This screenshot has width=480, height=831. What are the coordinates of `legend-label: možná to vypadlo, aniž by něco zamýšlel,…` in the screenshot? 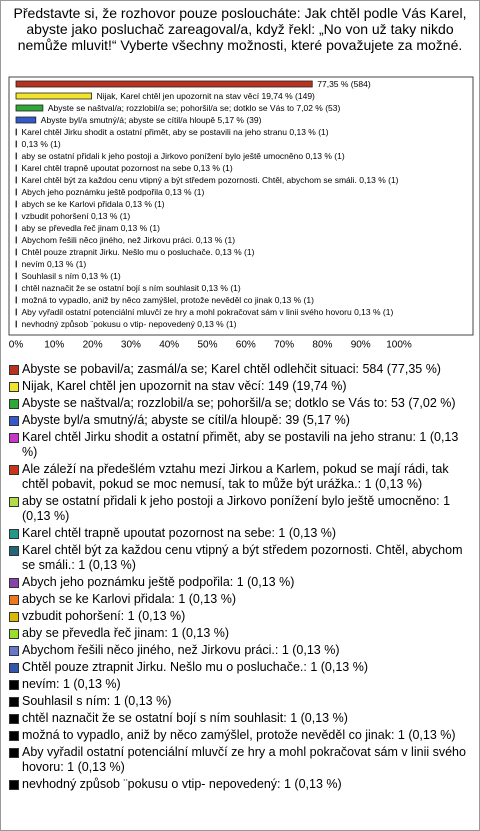 It's located at (239, 735).